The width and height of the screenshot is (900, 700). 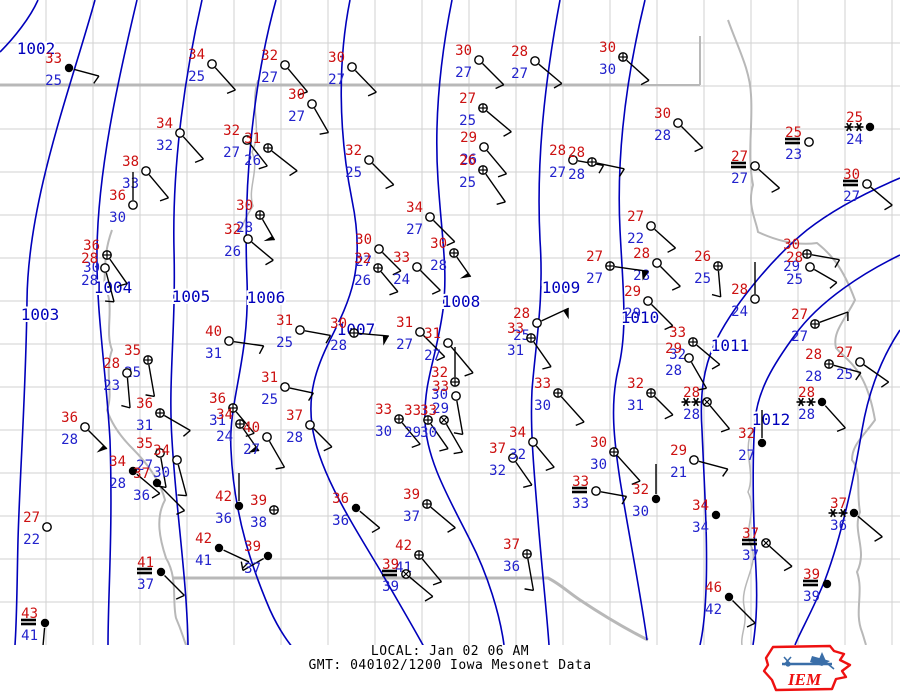 What do you see at coordinates (793, 133) in the screenshot?
I see `temperature-value: 25` at bounding box center [793, 133].